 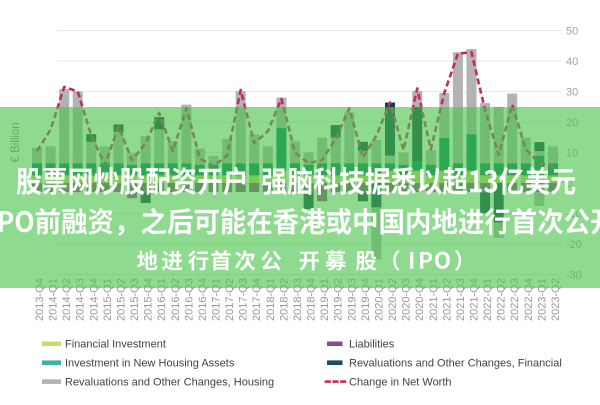 I want to click on svg-text: 2019-Q1, so click(x=325, y=299).